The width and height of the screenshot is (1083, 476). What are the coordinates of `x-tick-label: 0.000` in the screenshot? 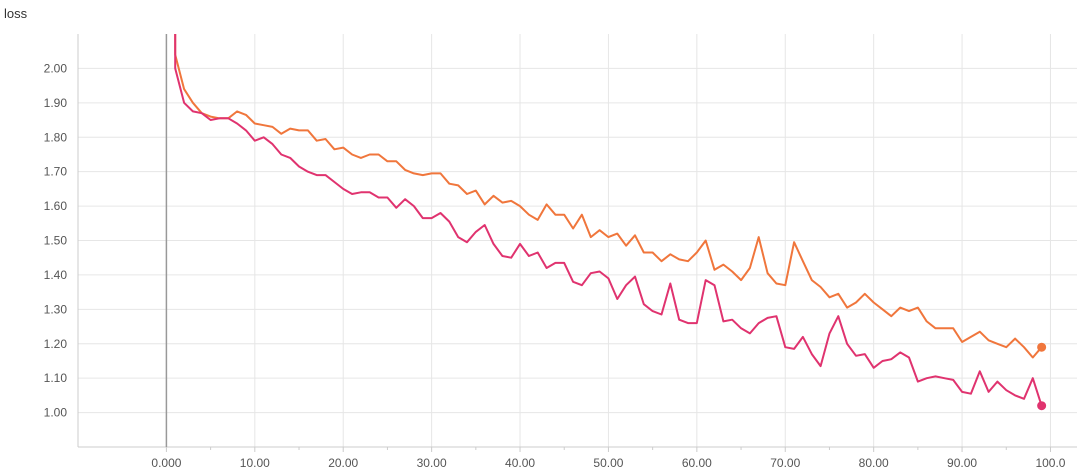 It's located at (166, 463).